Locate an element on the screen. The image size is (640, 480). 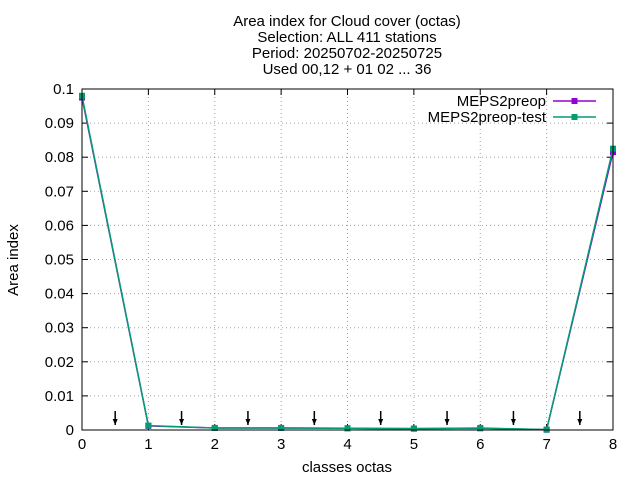
y-tick-label: 0.1 is located at coordinates (63, 89).